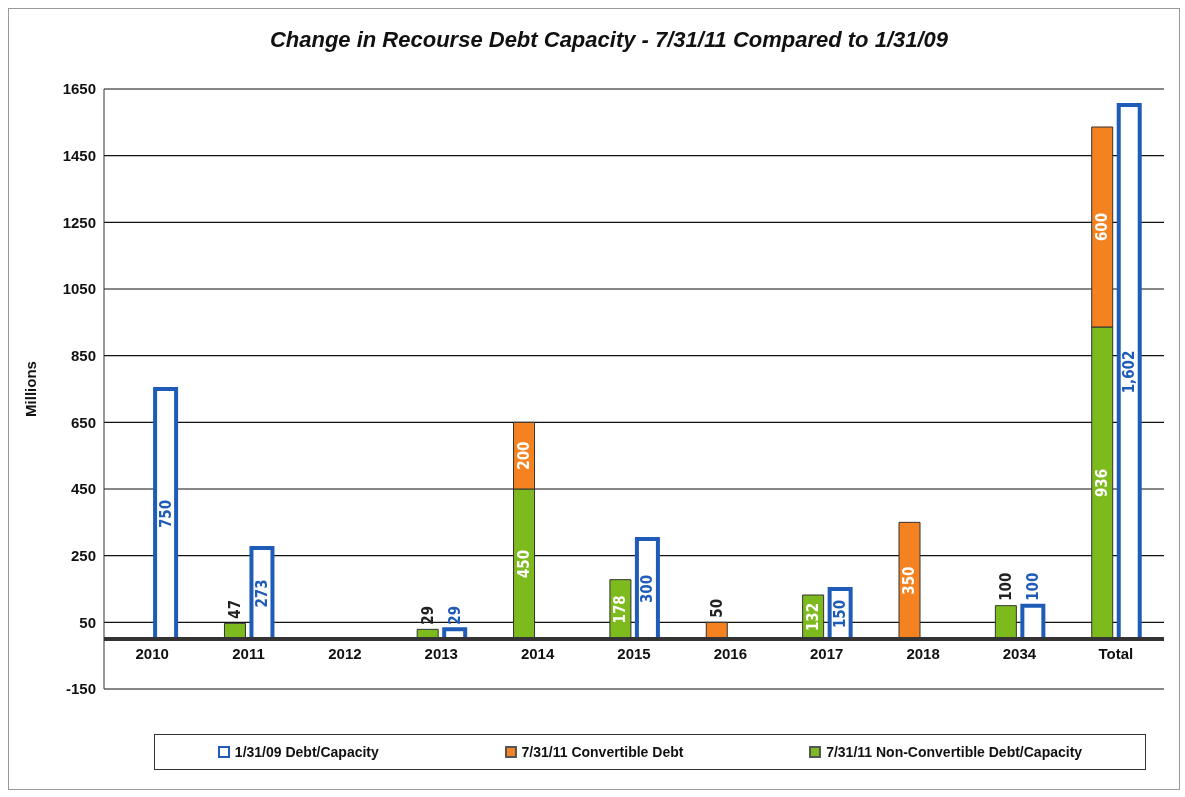 The width and height of the screenshot is (1185, 797). What do you see at coordinates (441, 653) in the screenshot?
I see `x-tick-label: 2013` at bounding box center [441, 653].